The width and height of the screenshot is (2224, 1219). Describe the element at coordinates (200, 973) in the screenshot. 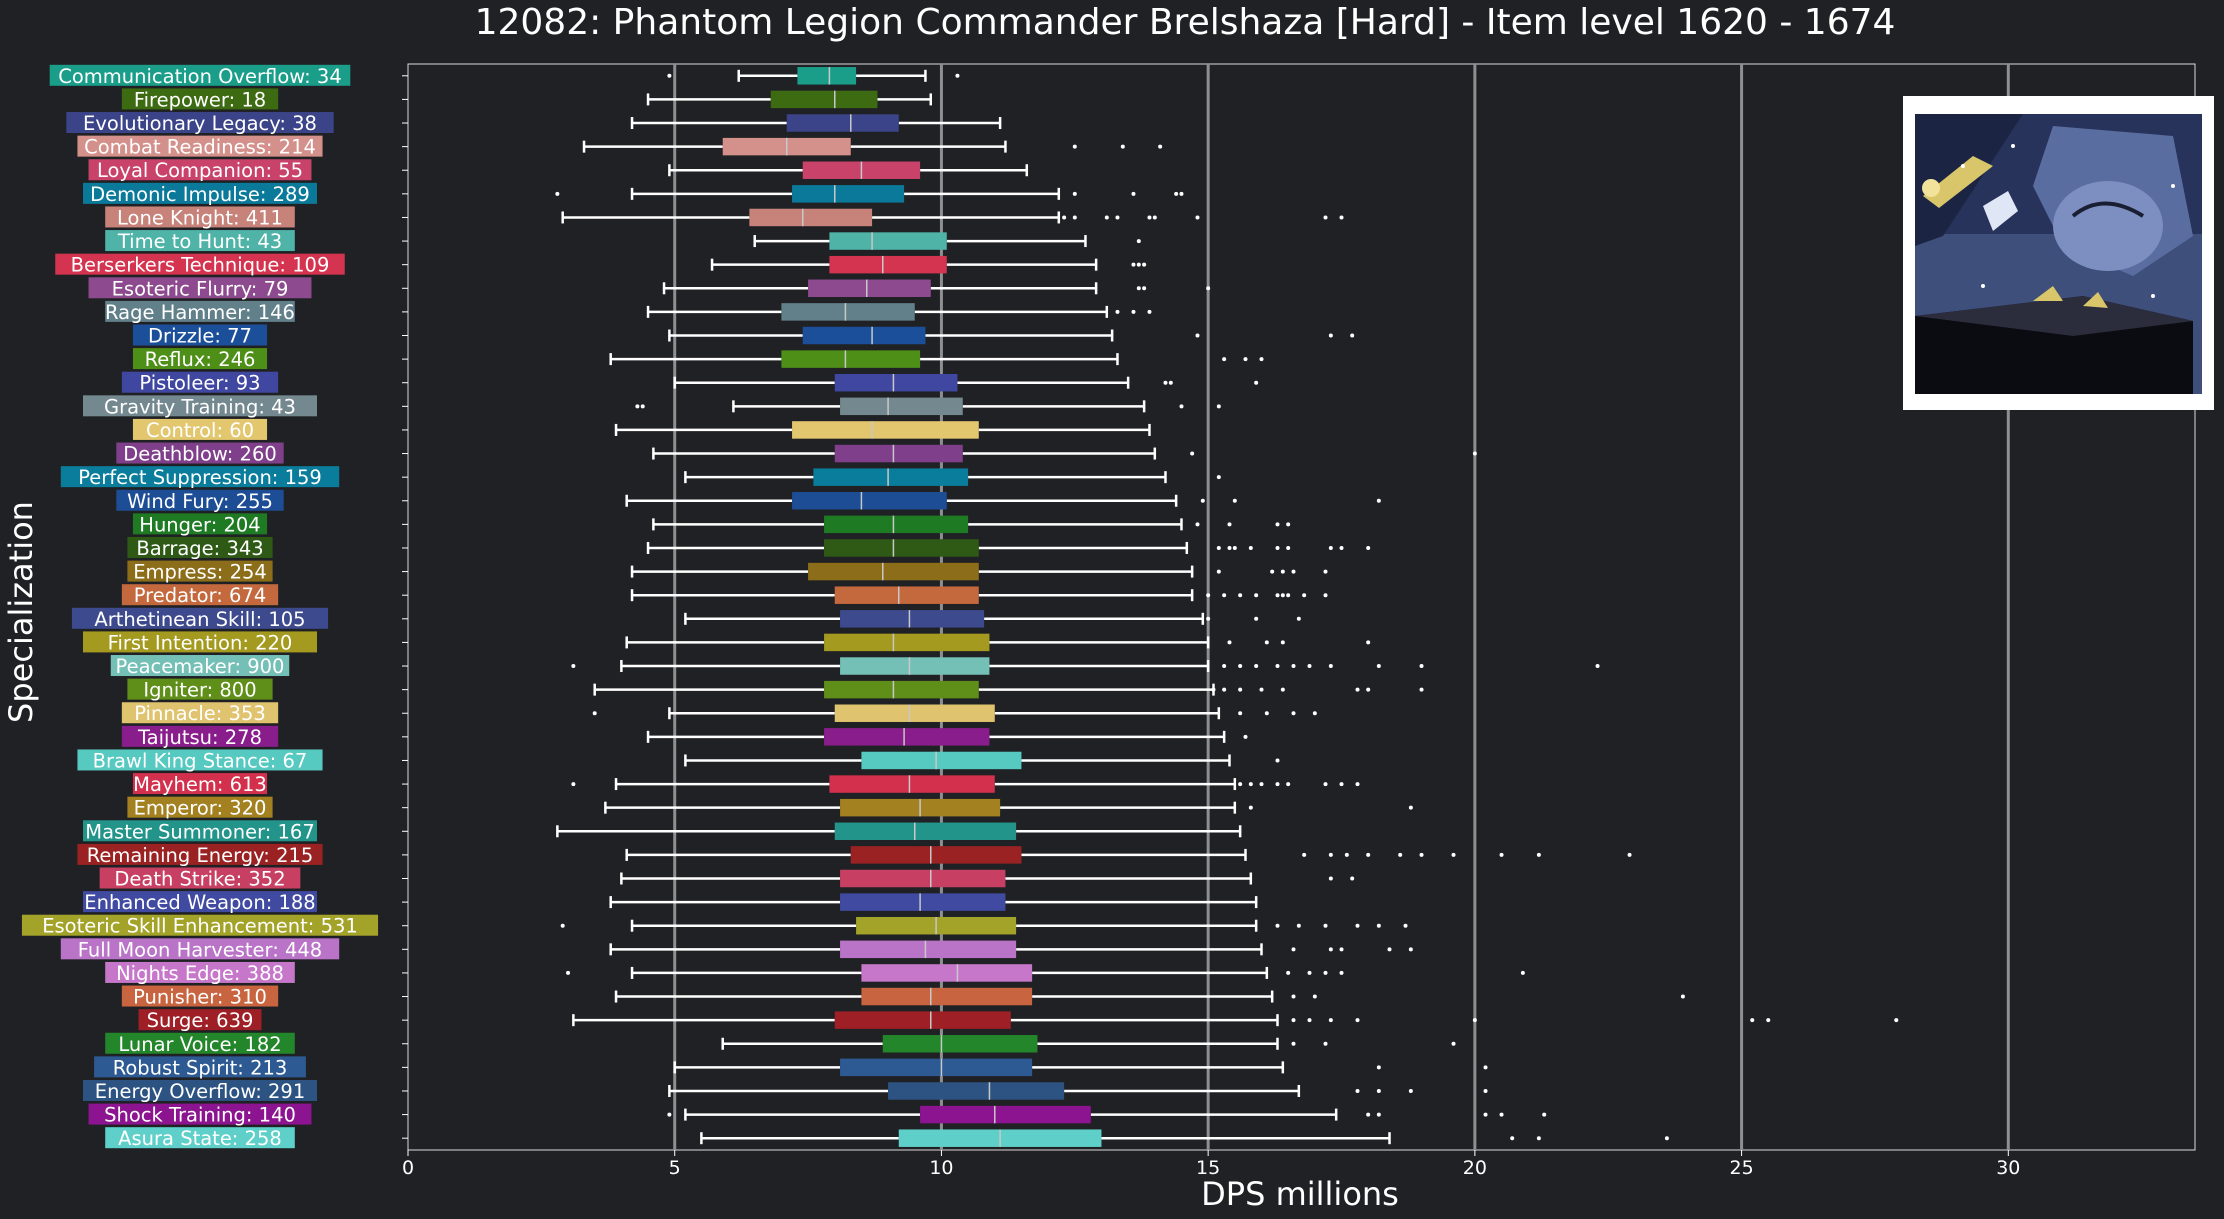

I see `category-label: Nights Edge: 388` at that location.